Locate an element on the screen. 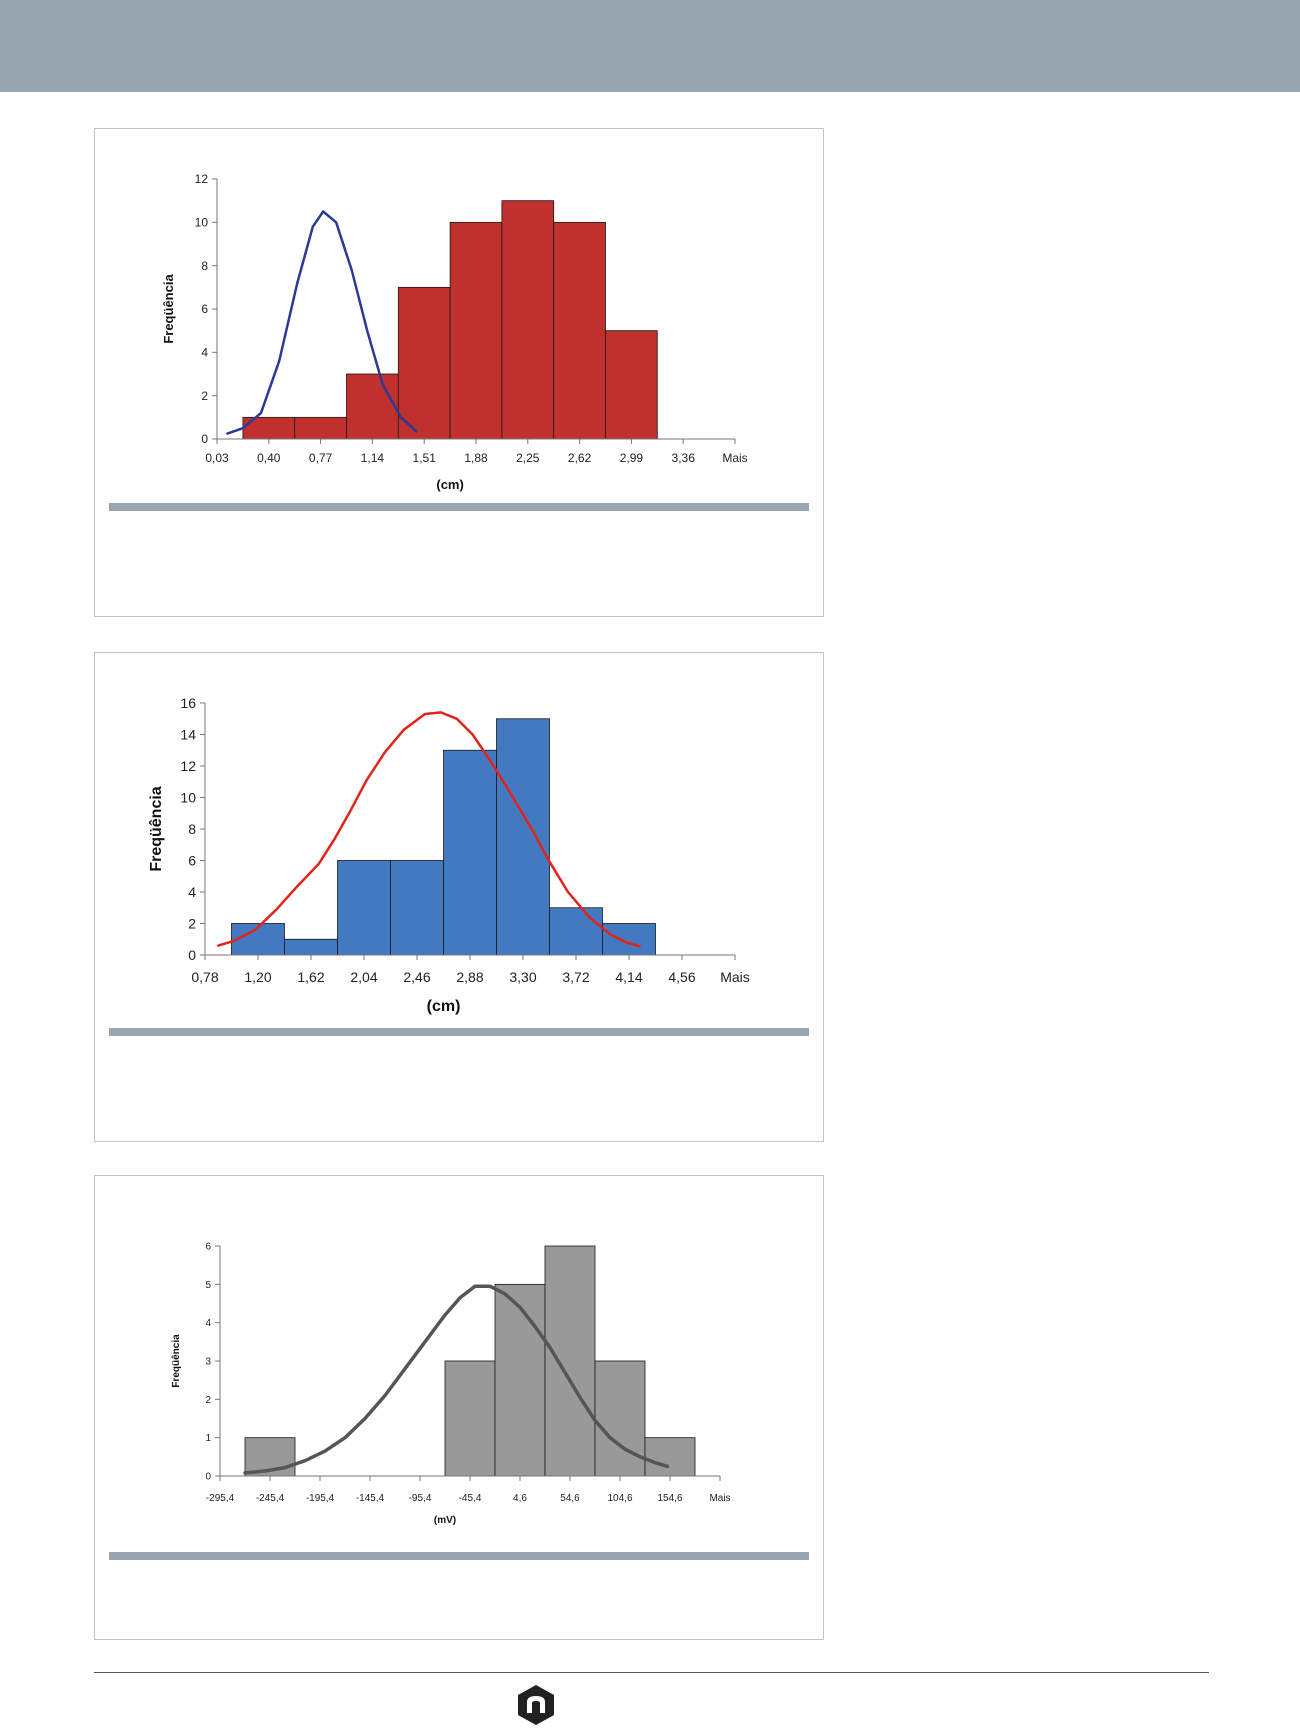 The image size is (1300, 1734). x-tick-label: 2,62 is located at coordinates (580, 458).